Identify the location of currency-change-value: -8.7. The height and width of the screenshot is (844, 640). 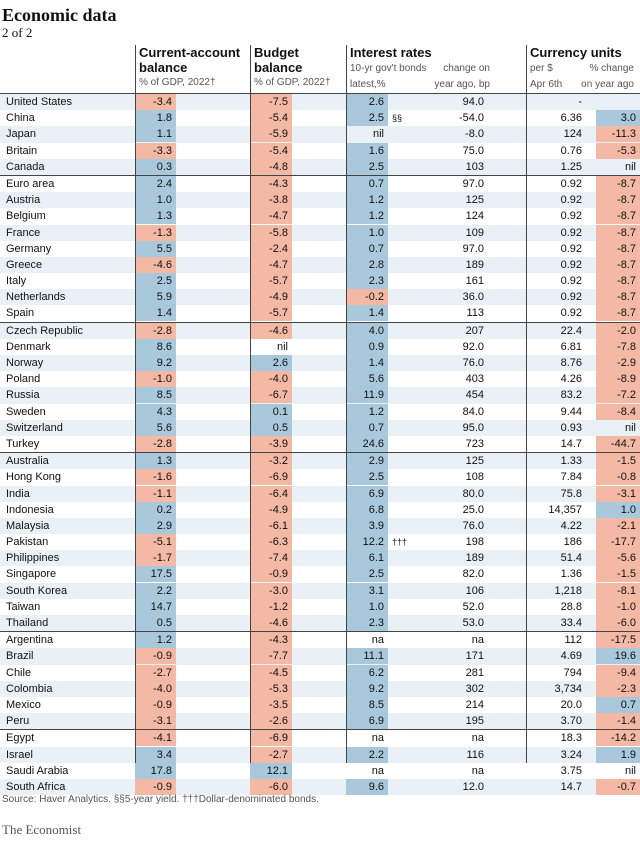
(618, 200).